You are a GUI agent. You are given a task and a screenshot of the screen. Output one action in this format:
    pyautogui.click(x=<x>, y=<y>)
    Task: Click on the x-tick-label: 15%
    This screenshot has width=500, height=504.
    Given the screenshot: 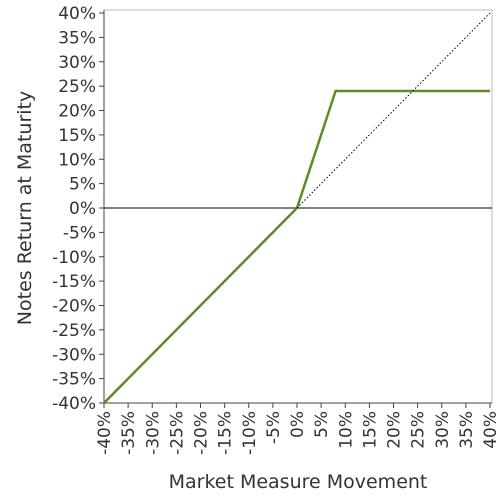 What is the action you would take?
    pyautogui.click(x=370, y=430)
    